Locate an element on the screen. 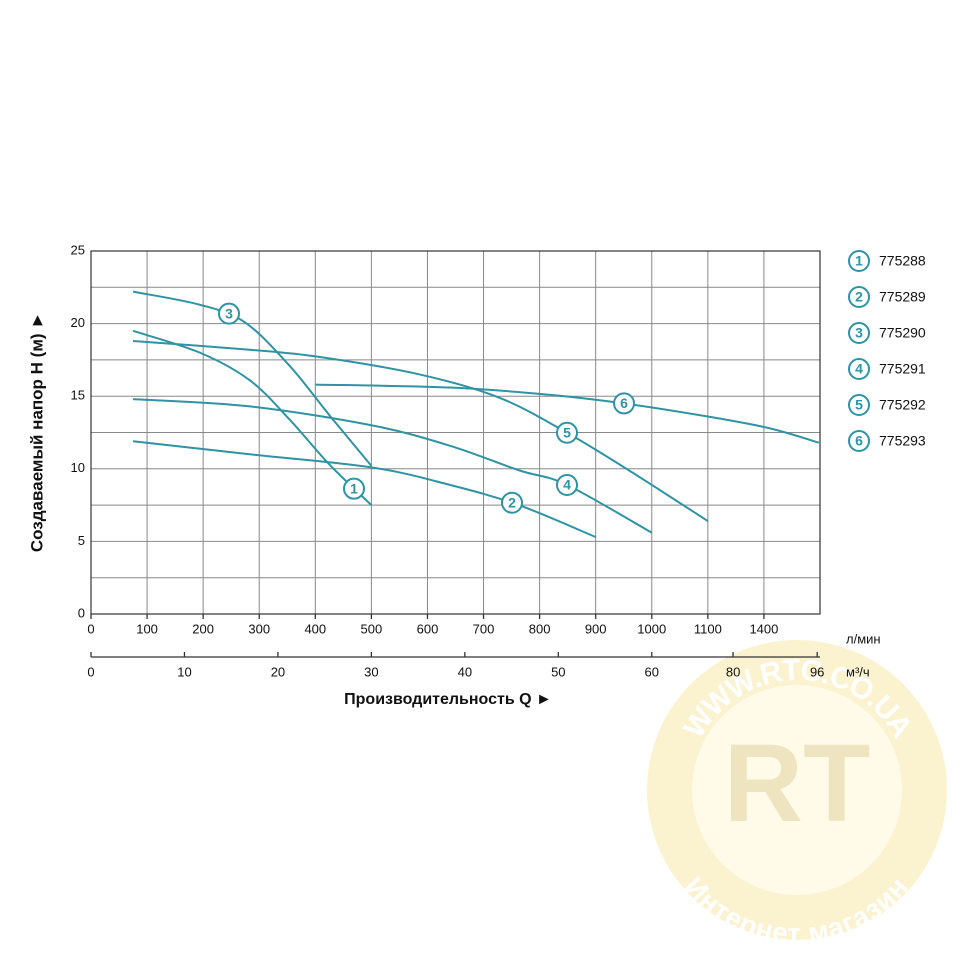 This screenshot has height=965, width=960. watermark-inner is located at coordinates (797, 790).